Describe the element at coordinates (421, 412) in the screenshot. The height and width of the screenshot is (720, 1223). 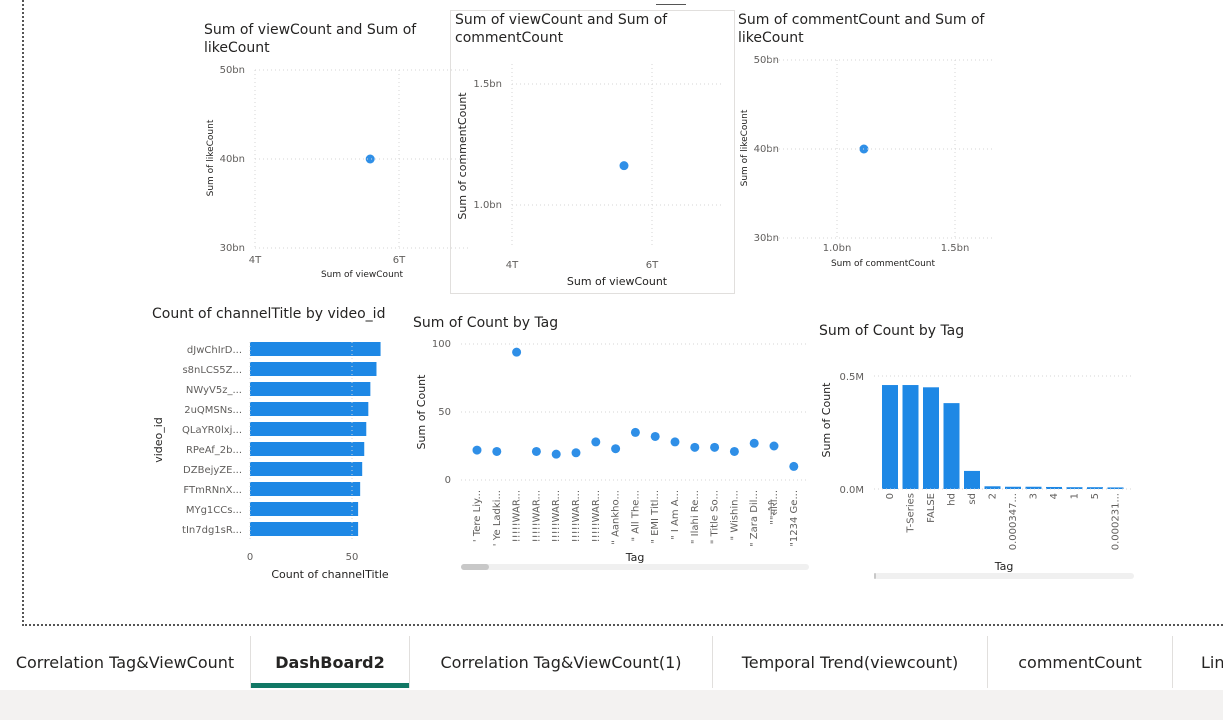
I see `y-axis-title: Sum of Count` at that location.